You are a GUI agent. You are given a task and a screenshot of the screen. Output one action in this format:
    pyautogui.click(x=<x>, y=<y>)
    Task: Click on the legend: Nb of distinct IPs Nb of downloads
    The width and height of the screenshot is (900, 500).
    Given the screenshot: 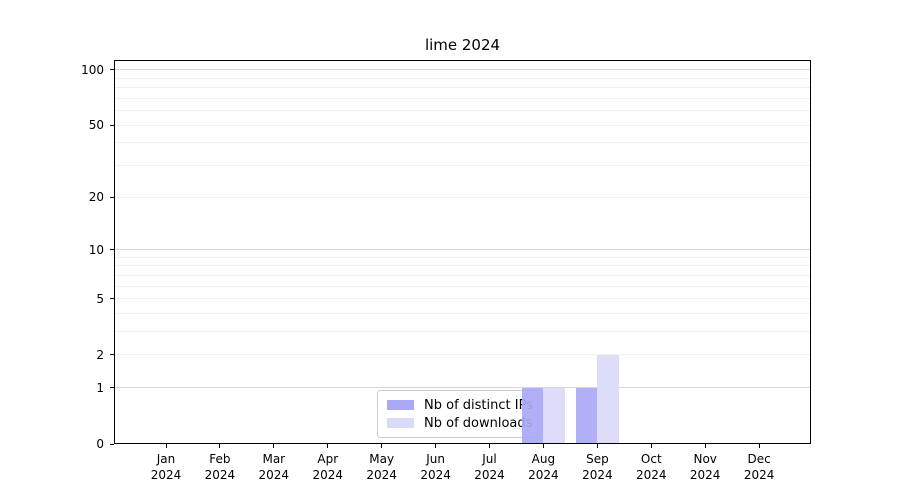 What is the action you would take?
    pyautogui.click(x=460, y=414)
    